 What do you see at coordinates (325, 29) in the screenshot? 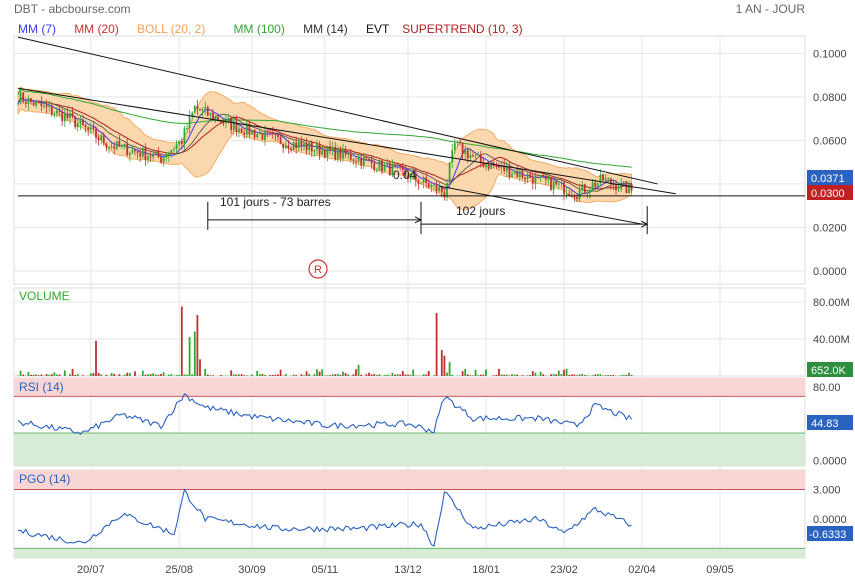
I see `legend-item-4: MM (14)` at bounding box center [325, 29].